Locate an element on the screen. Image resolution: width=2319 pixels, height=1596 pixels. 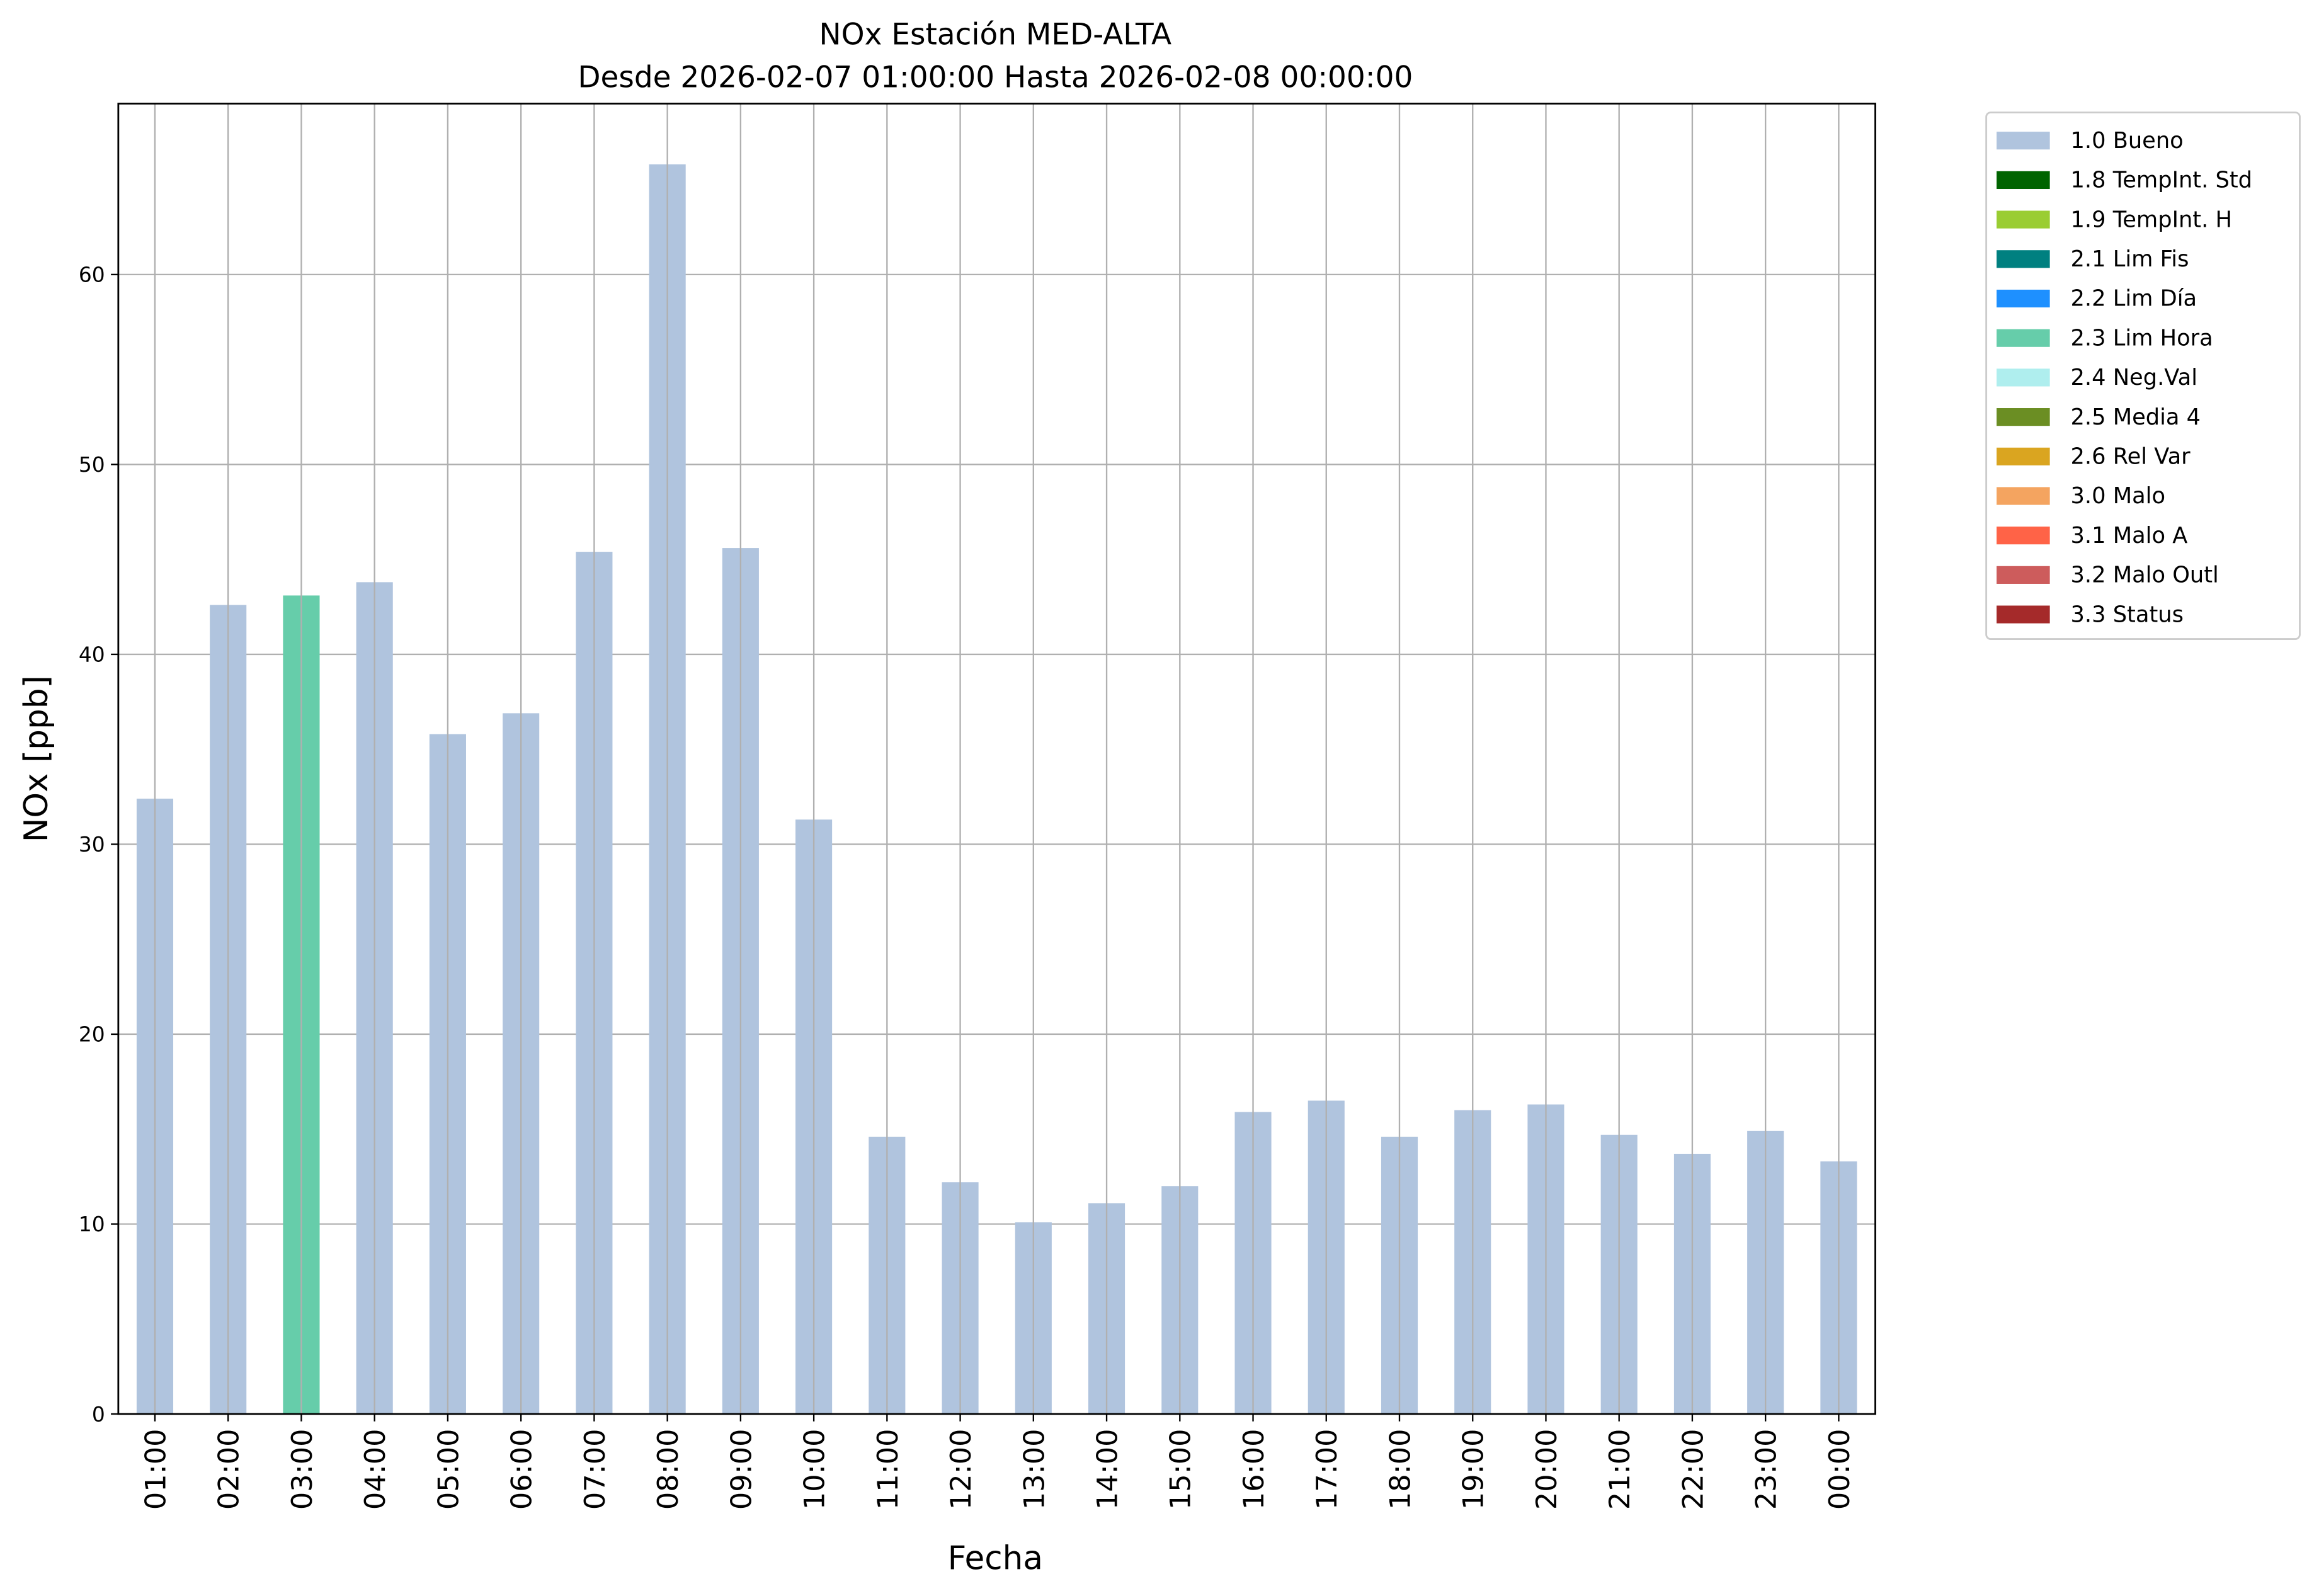
x-tick-label: 16:00 is located at coordinates (1254, 1469).